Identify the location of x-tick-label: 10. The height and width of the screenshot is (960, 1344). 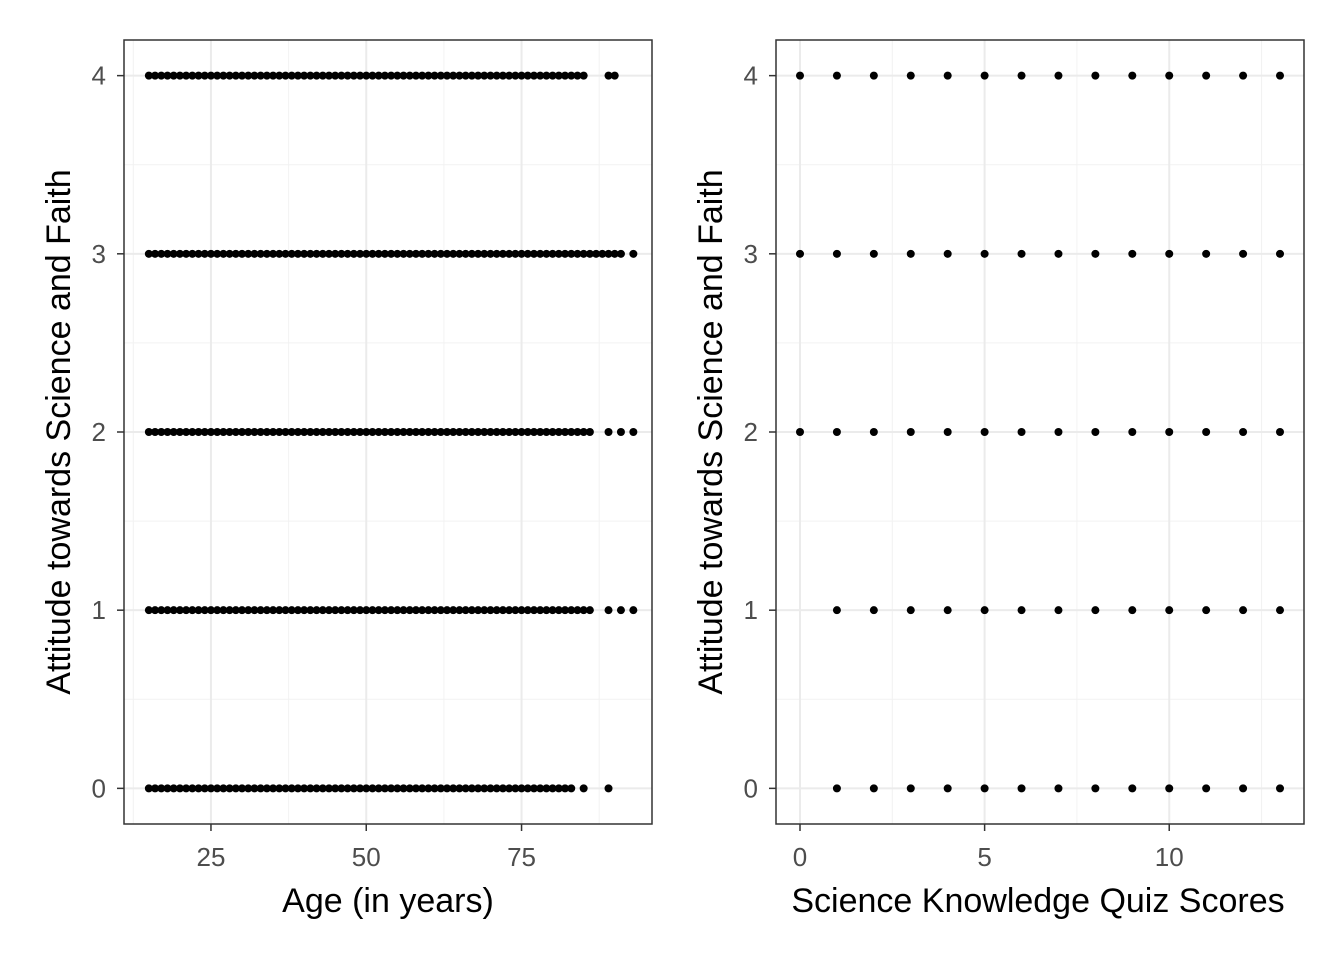
(1169, 857).